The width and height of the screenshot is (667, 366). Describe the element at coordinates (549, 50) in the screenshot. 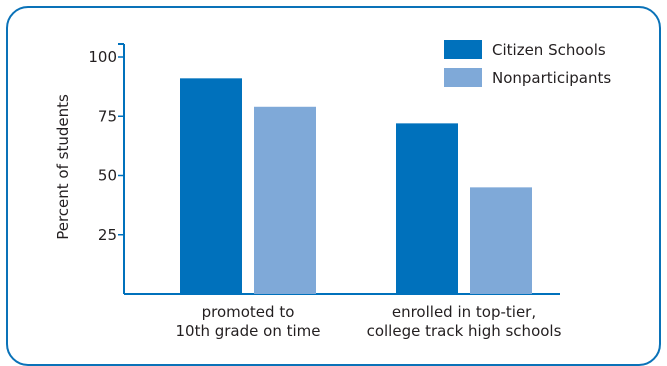

I see `legend-label: Citizen Schools` at that location.